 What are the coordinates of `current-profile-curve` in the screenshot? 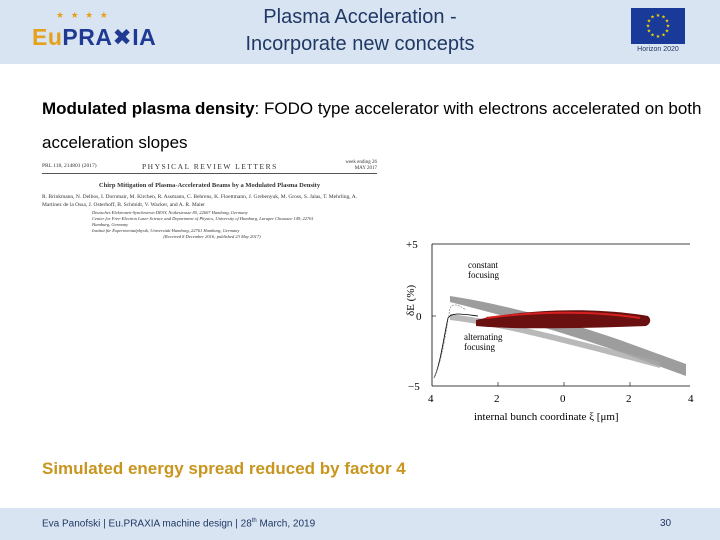 It's located at (456, 346).